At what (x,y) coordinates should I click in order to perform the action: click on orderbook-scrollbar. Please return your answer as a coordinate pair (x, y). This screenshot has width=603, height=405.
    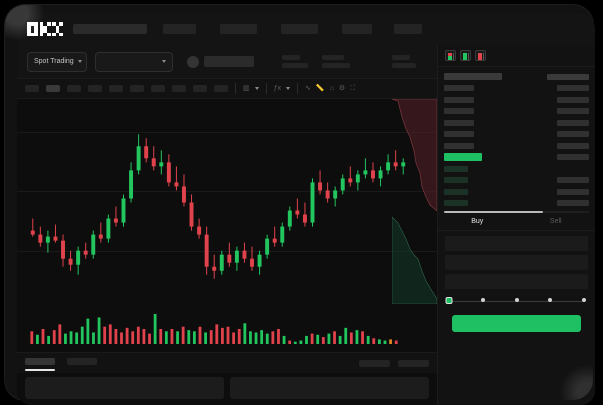
    Looking at the image, I should click on (516, 211).